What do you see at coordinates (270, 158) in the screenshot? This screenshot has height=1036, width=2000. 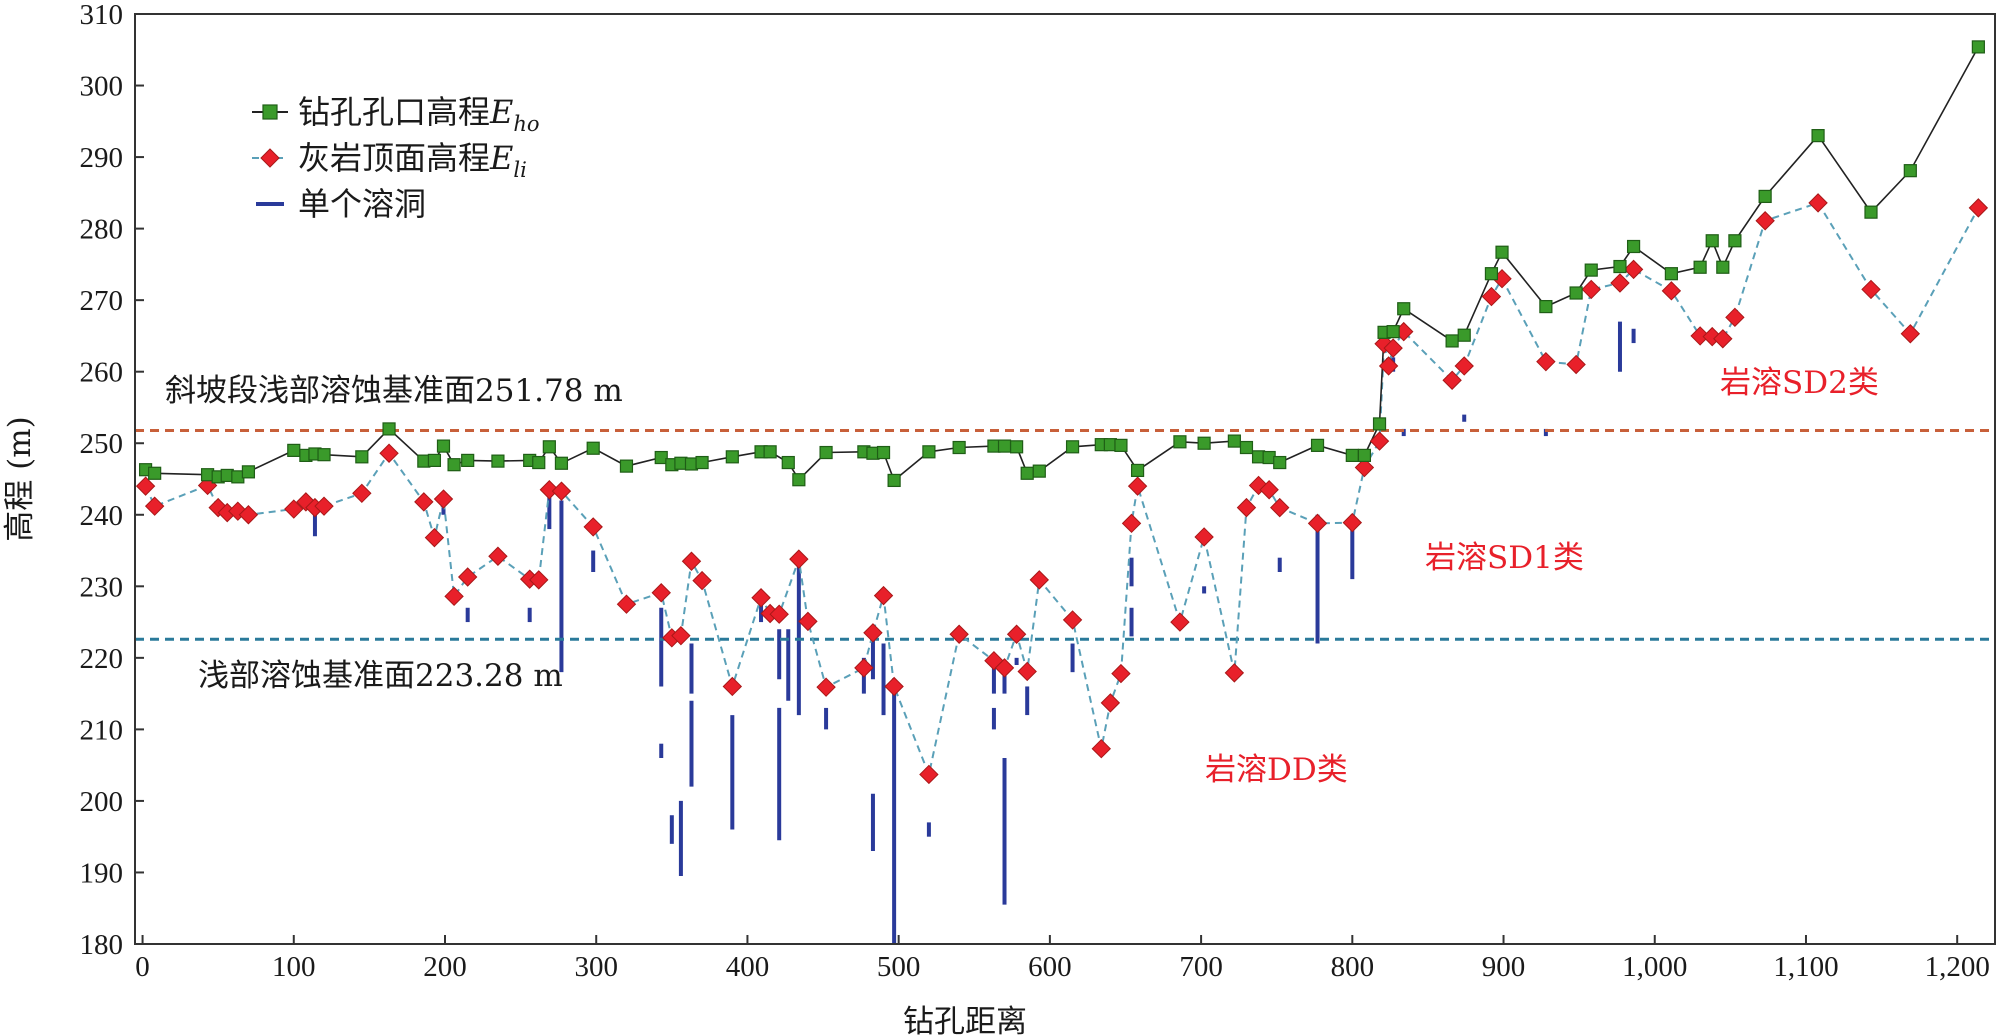 I see `legend-marker-eli` at bounding box center [270, 158].